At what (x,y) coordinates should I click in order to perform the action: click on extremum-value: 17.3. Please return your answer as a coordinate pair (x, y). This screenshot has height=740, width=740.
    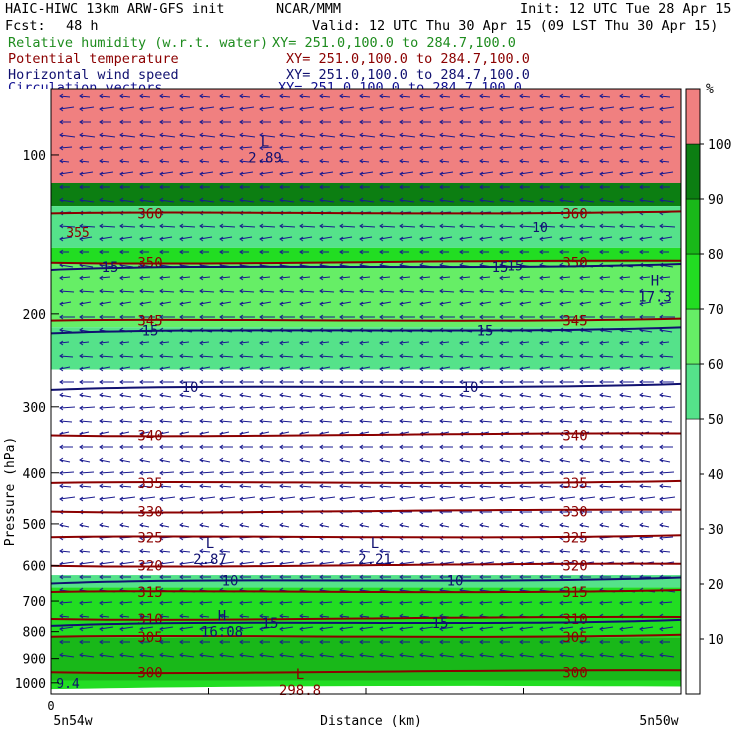
    Looking at the image, I should click on (655, 298).